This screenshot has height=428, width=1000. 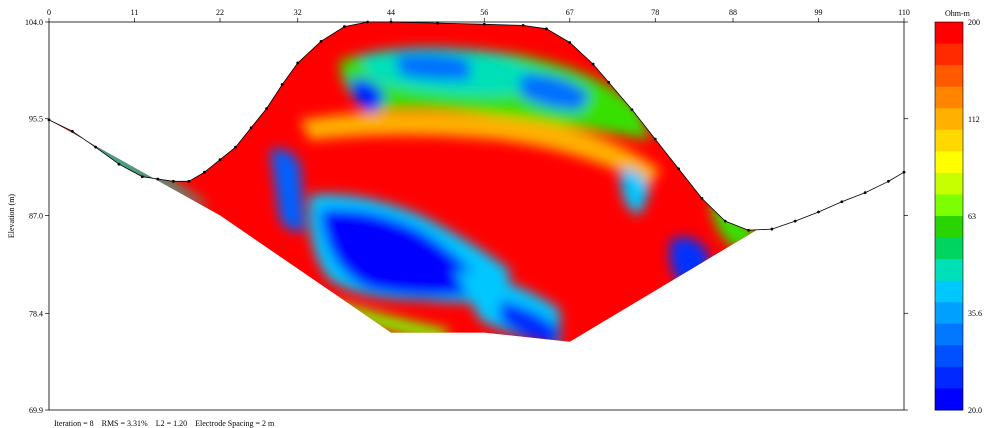 What do you see at coordinates (135, 12) in the screenshot?
I see `x-tick-label: 11` at bounding box center [135, 12].